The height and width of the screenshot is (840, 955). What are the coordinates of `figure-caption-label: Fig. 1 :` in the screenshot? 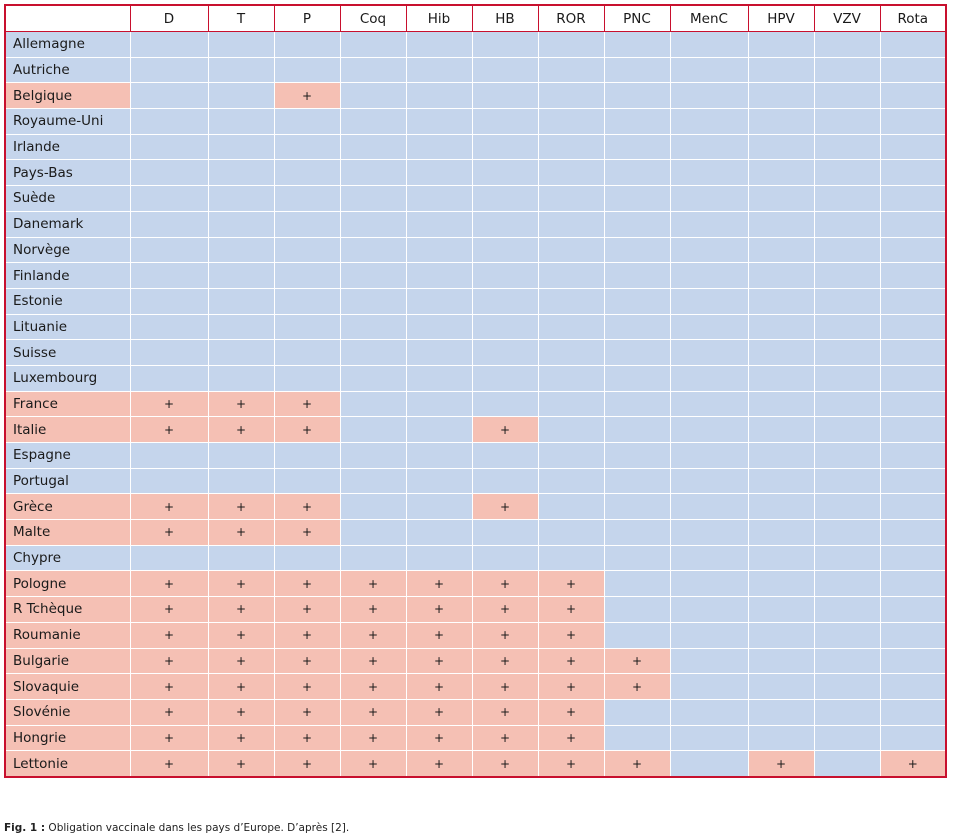 It's located at (25, 828).